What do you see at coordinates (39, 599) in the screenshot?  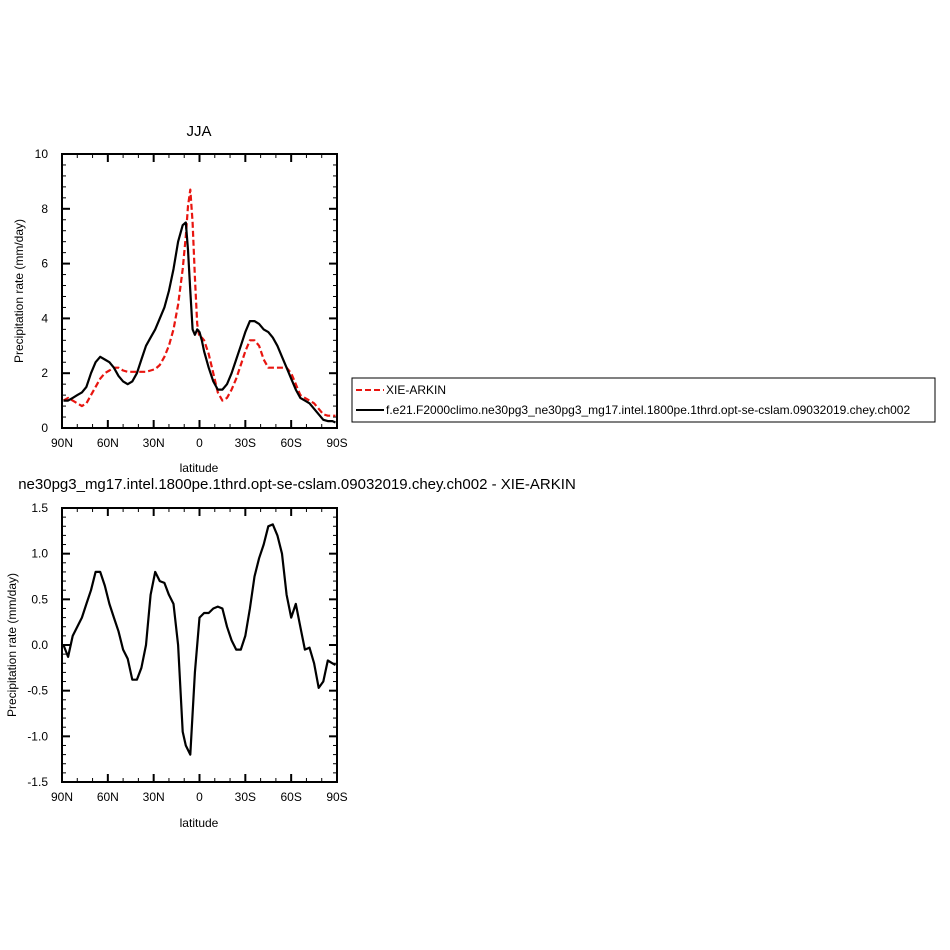 I see `y-tick-label: 0.5` at bounding box center [39, 599].